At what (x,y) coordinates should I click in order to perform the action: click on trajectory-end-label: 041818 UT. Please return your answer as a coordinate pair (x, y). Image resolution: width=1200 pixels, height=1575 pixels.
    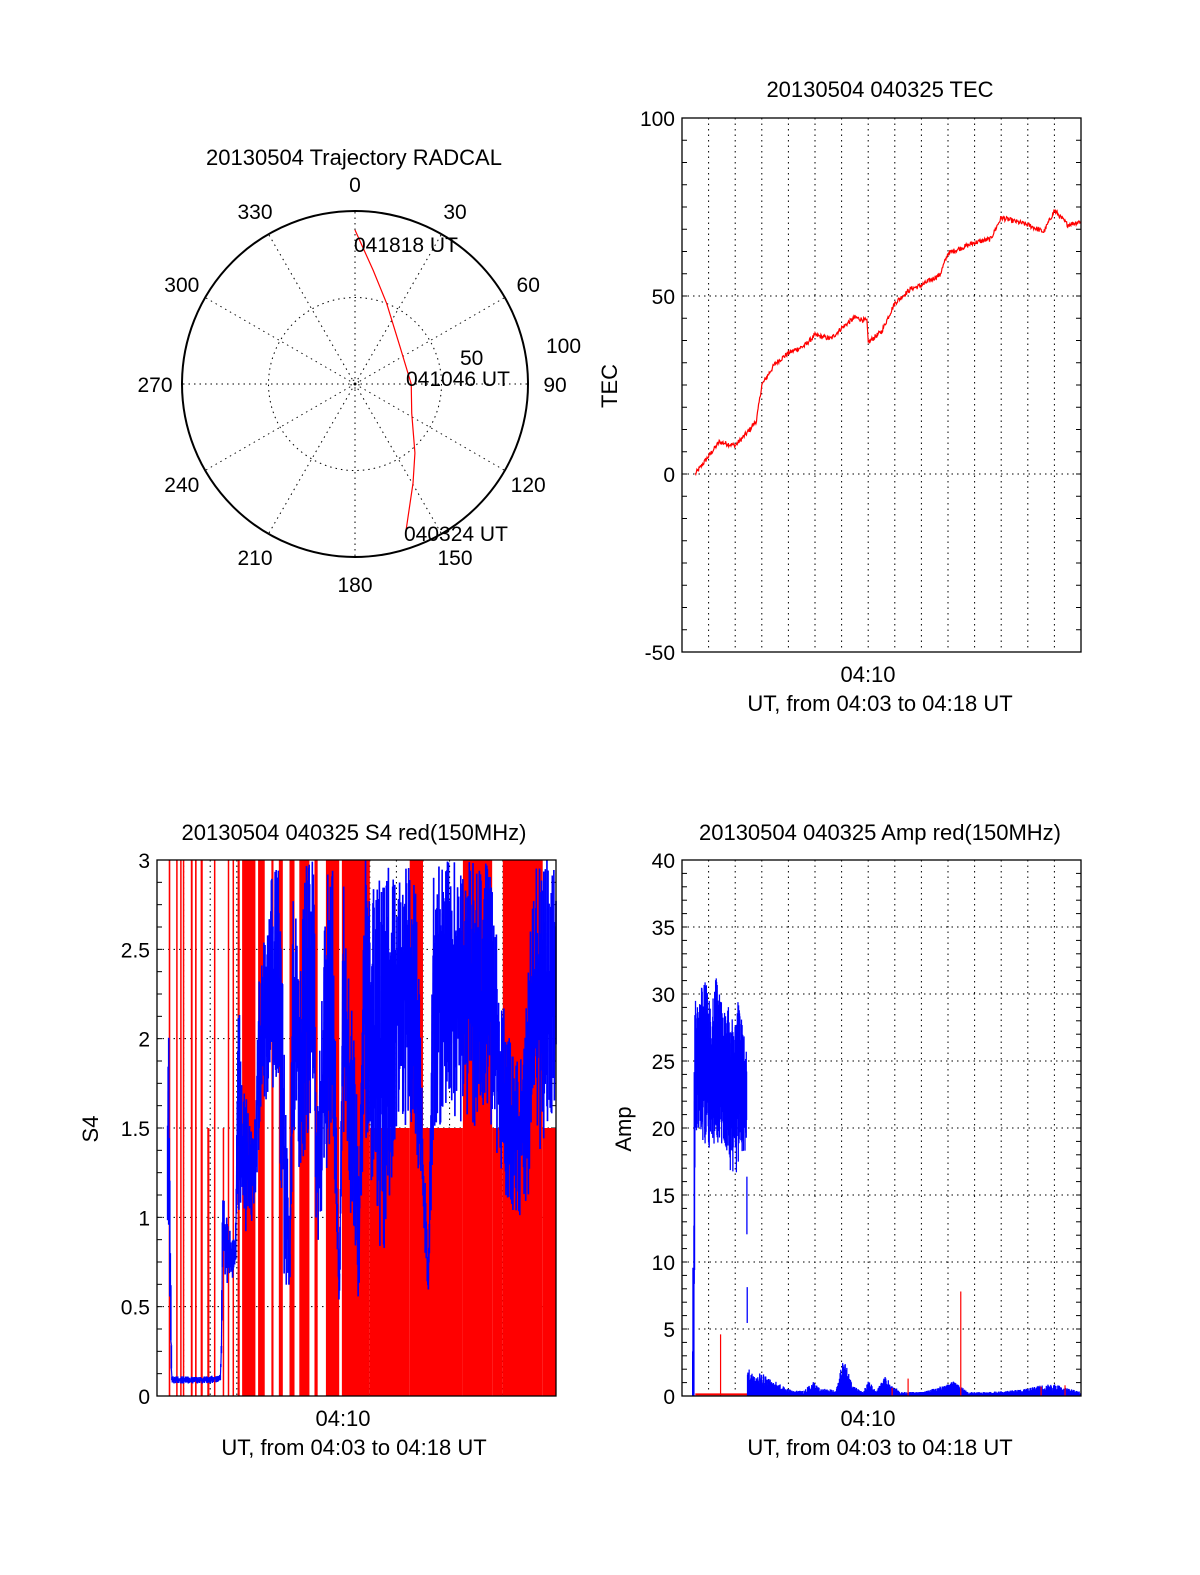
    Looking at the image, I should click on (406, 245).